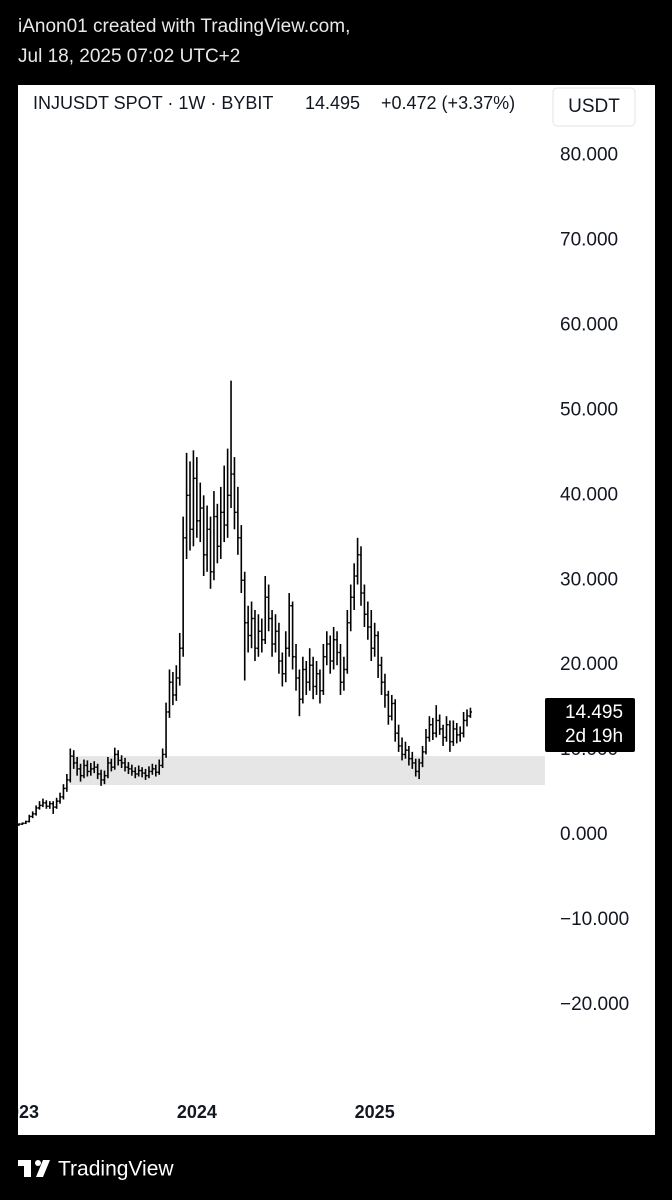  I want to click on price-tag, so click(590, 724).